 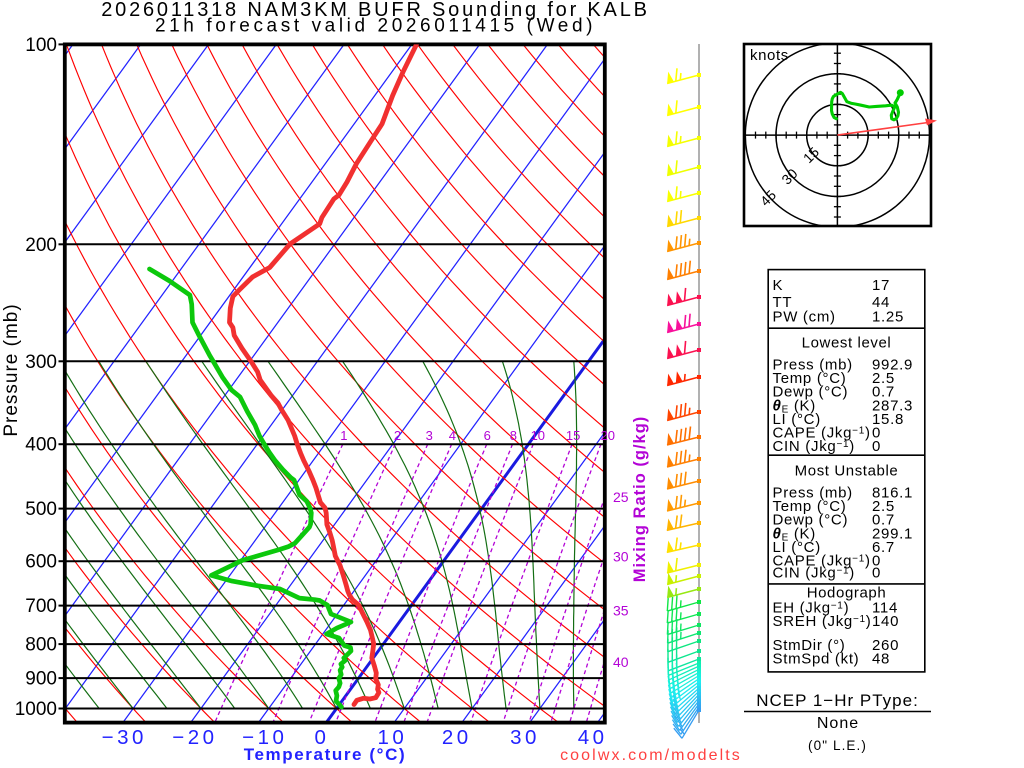 What do you see at coordinates (838, 723) in the screenshot?
I see `svg-text: None` at bounding box center [838, 723].